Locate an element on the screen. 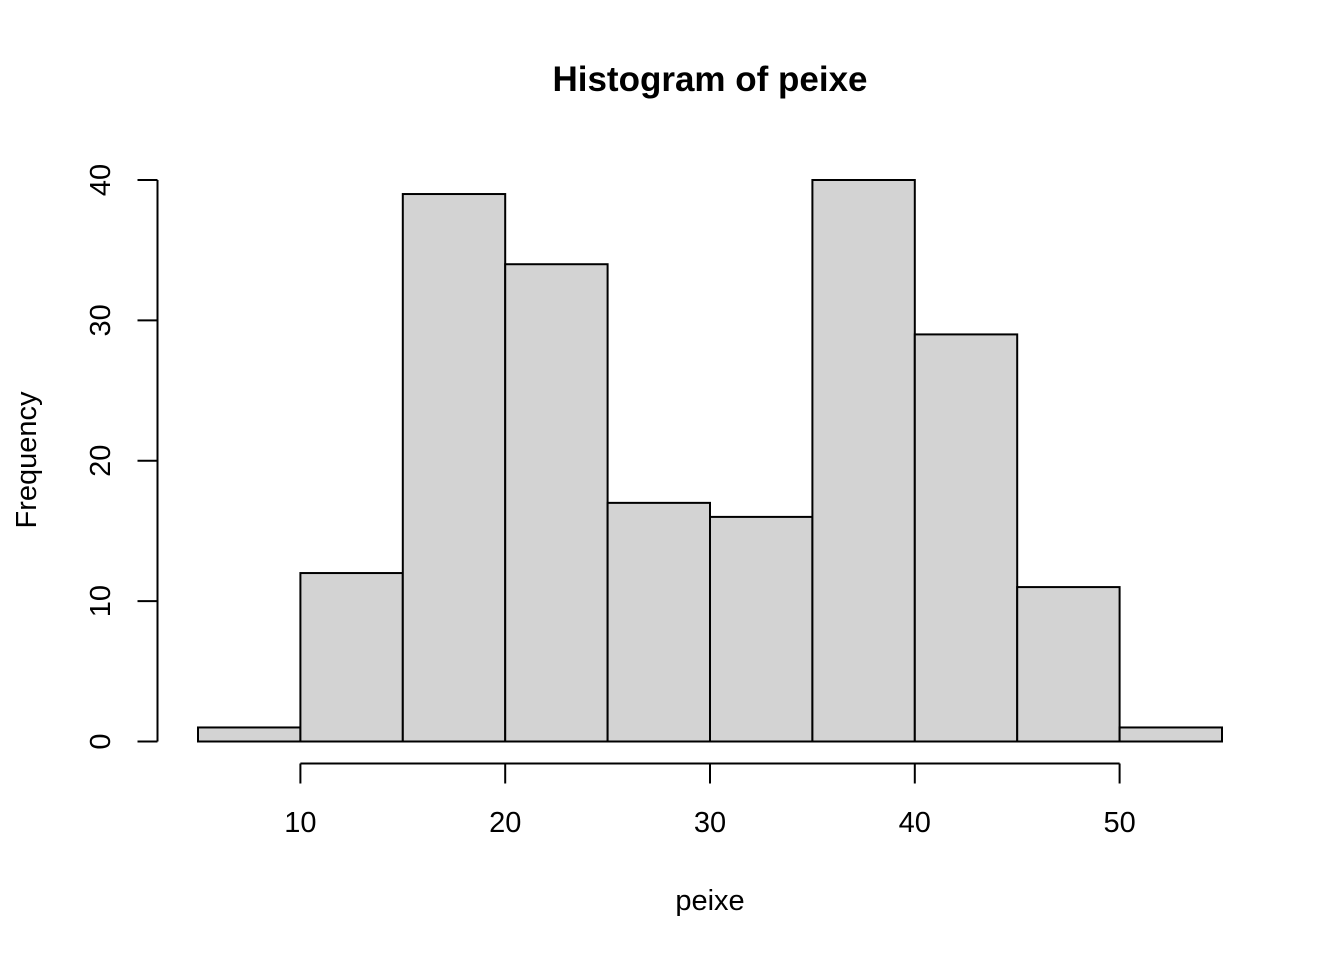  x-axis-label: peixe is located at coordinates (709, 901).